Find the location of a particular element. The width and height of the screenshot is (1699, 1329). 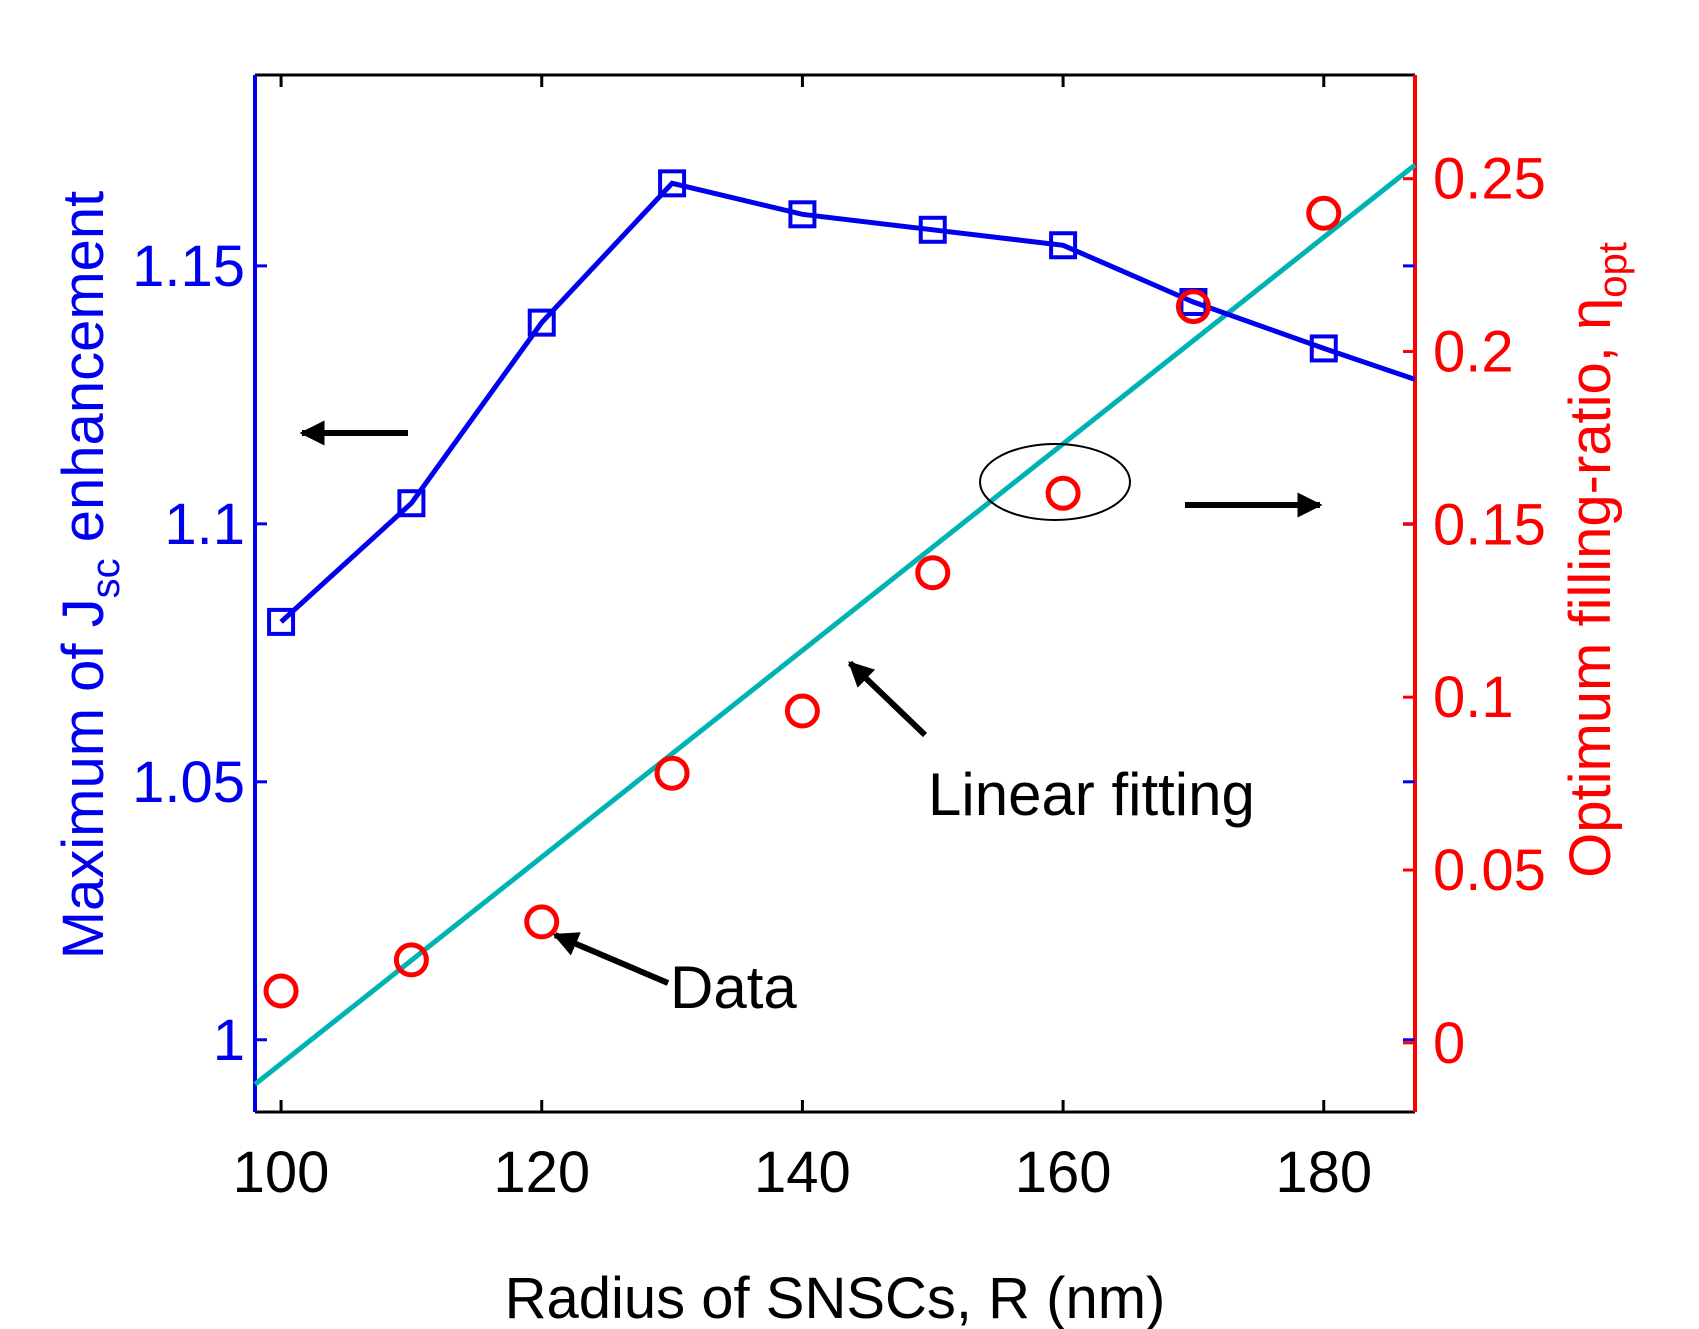

right-tick-label: 0.2 is located at coordinates (1473, 352).